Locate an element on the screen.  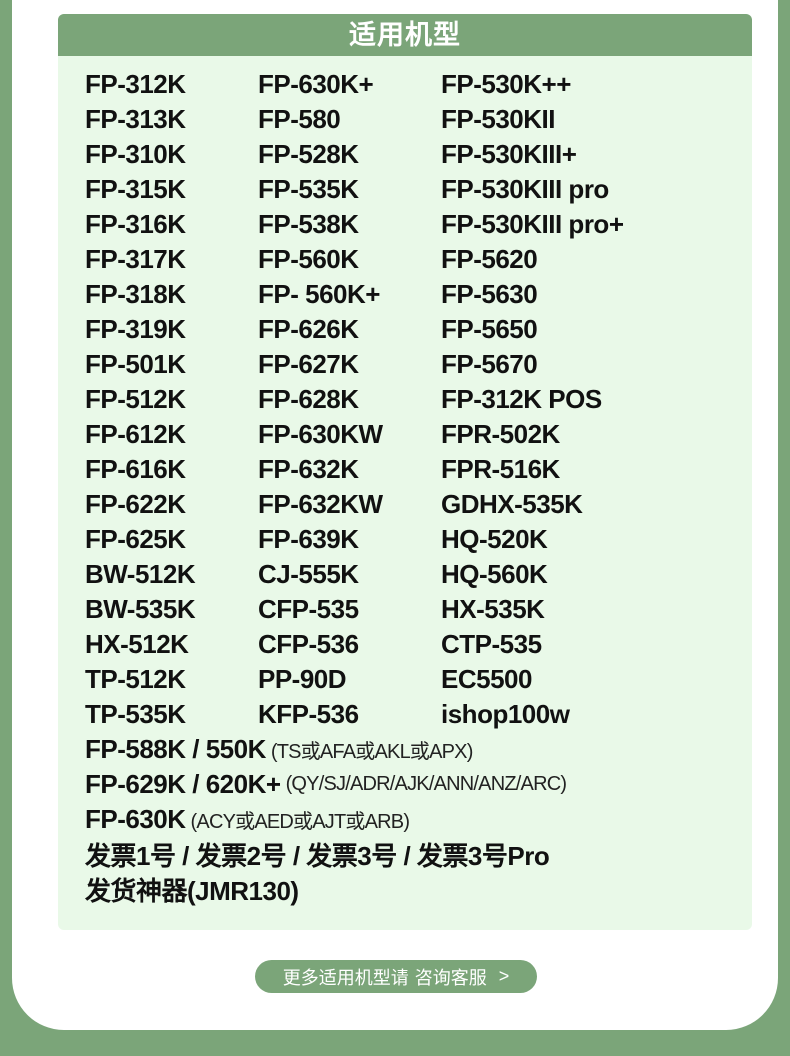
model-name: FPR-516K is located at coordinates (500, 469).